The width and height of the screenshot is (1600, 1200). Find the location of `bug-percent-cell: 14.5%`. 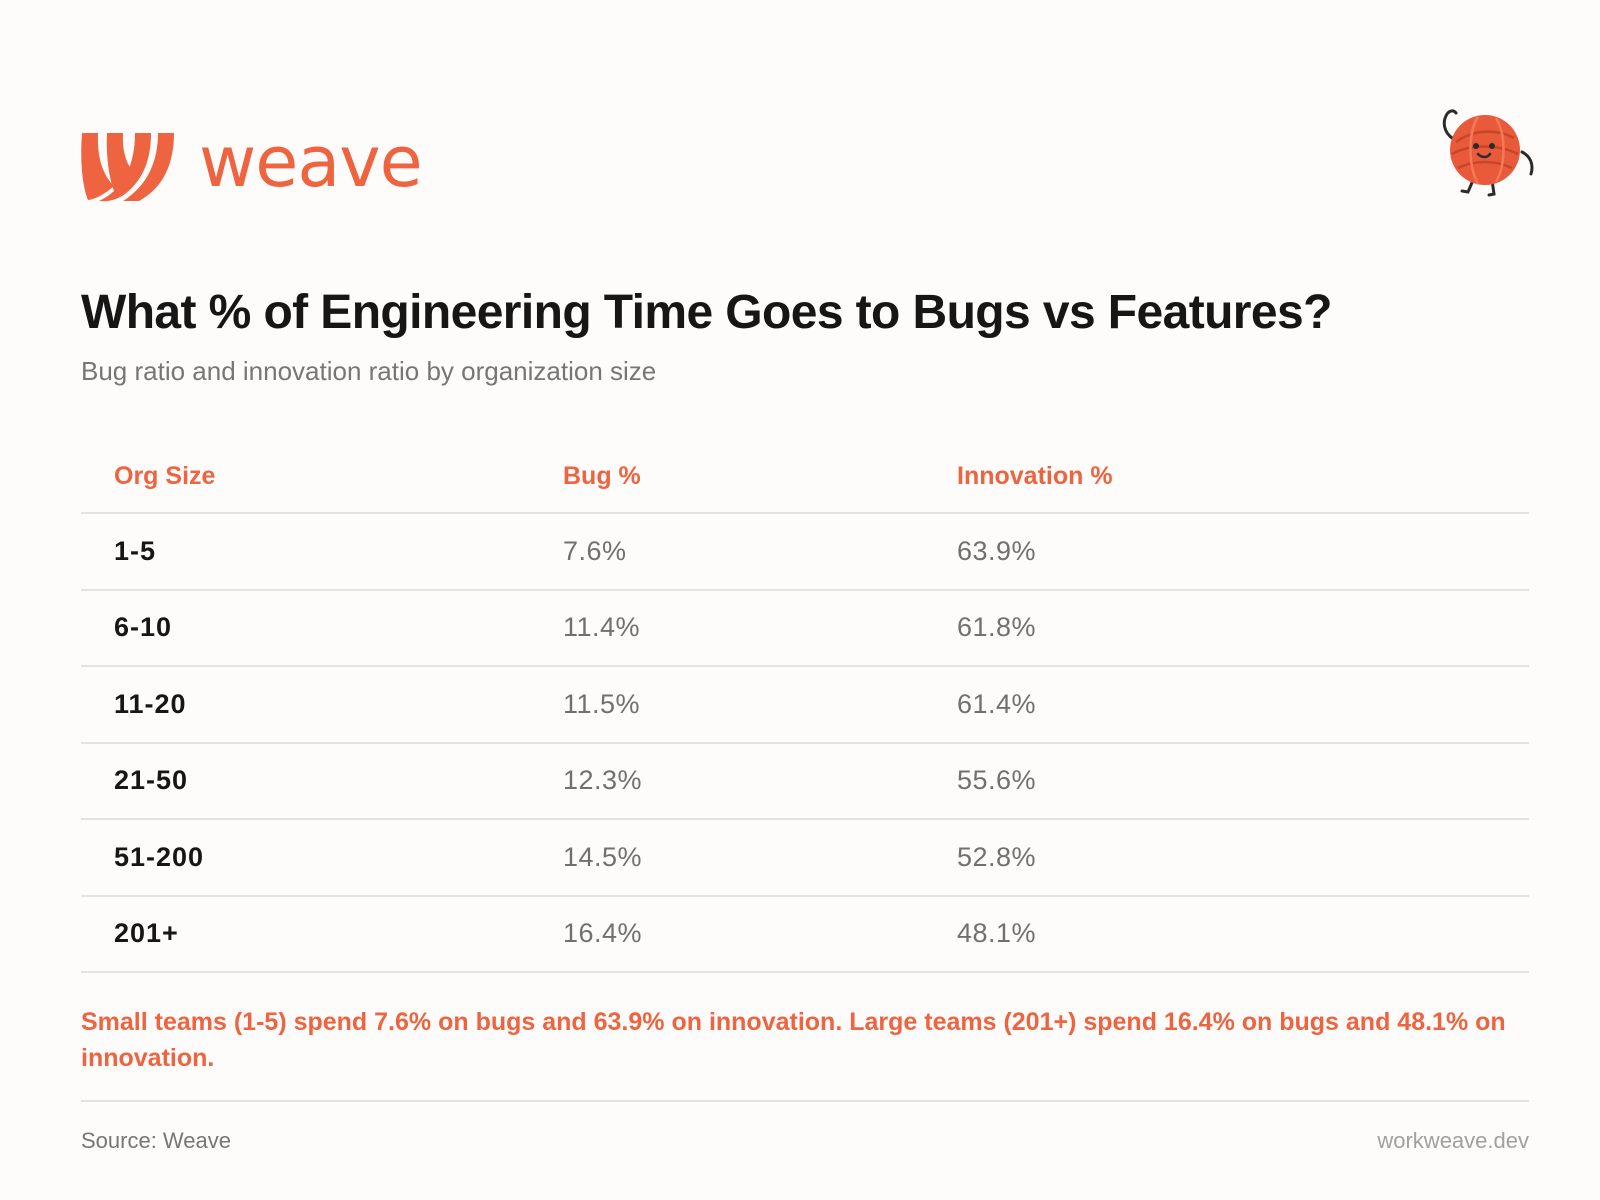

bug-percent-cell: 14.5% is located at coordinates (603, 856).